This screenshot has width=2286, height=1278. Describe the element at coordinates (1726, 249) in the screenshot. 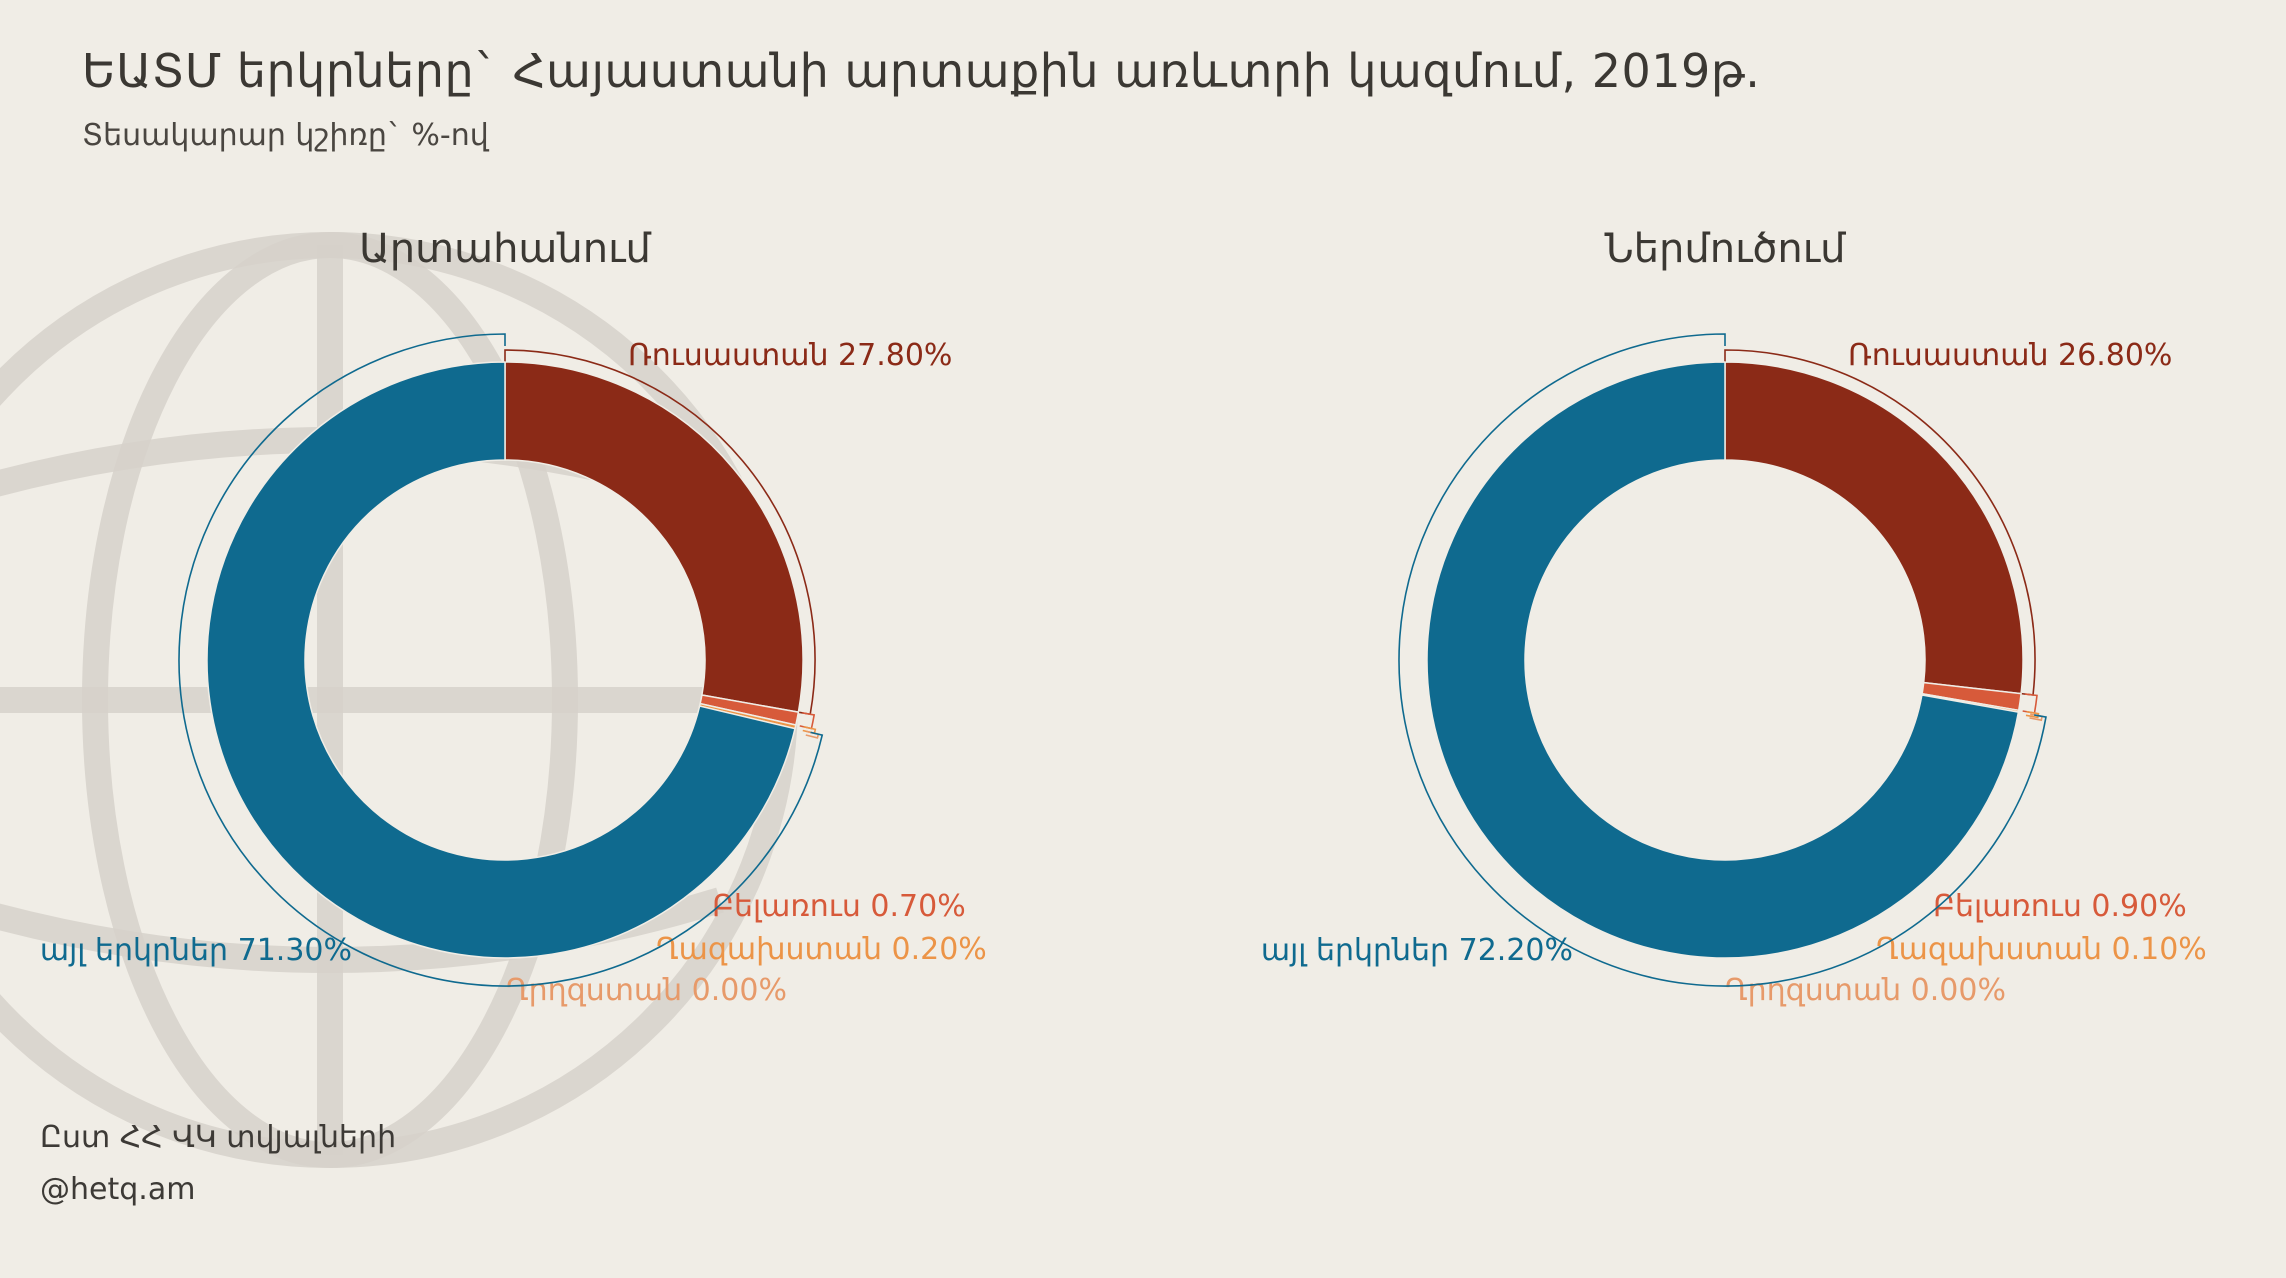

I see `chart-title: Ներմուծում` at that location.